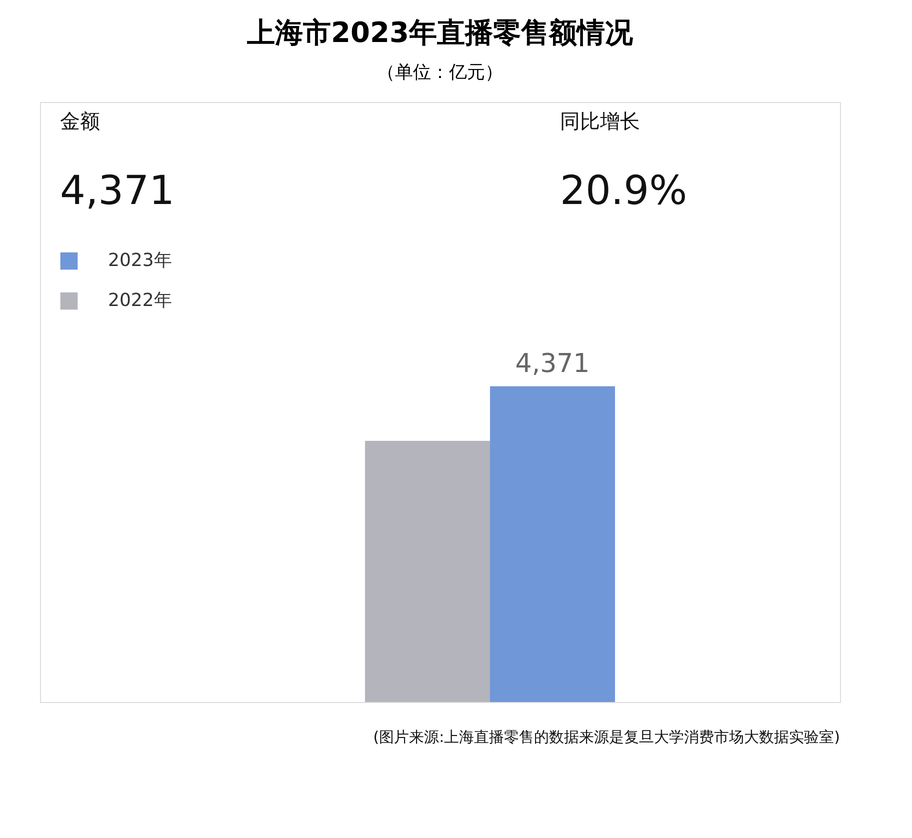  Describe the element at coordinates (606, 737) in the screenshot. I see `text: (图片来源:上海直播零售的数据来源是复旦大学消费市场大数据实验室)` at that location.